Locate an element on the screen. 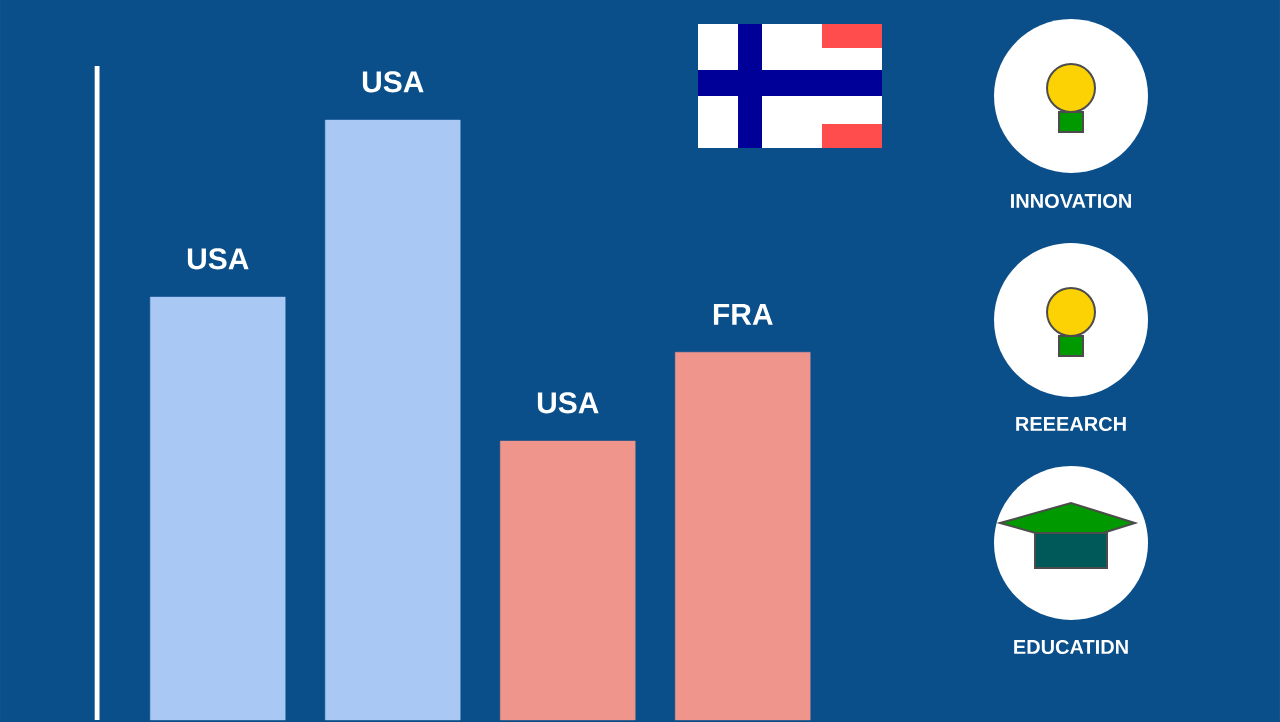 This screenshot has height=722, width=1280. text: REEEARCH is located at coordinates (1071, 423).